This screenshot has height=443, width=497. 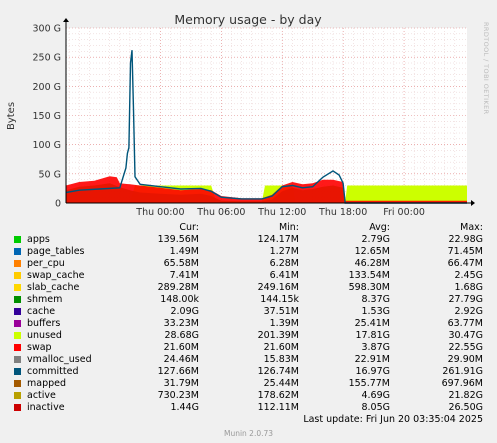 I want to click on legend-header: Cur: Min: Avg: Max:, so click(x=248, y=228).